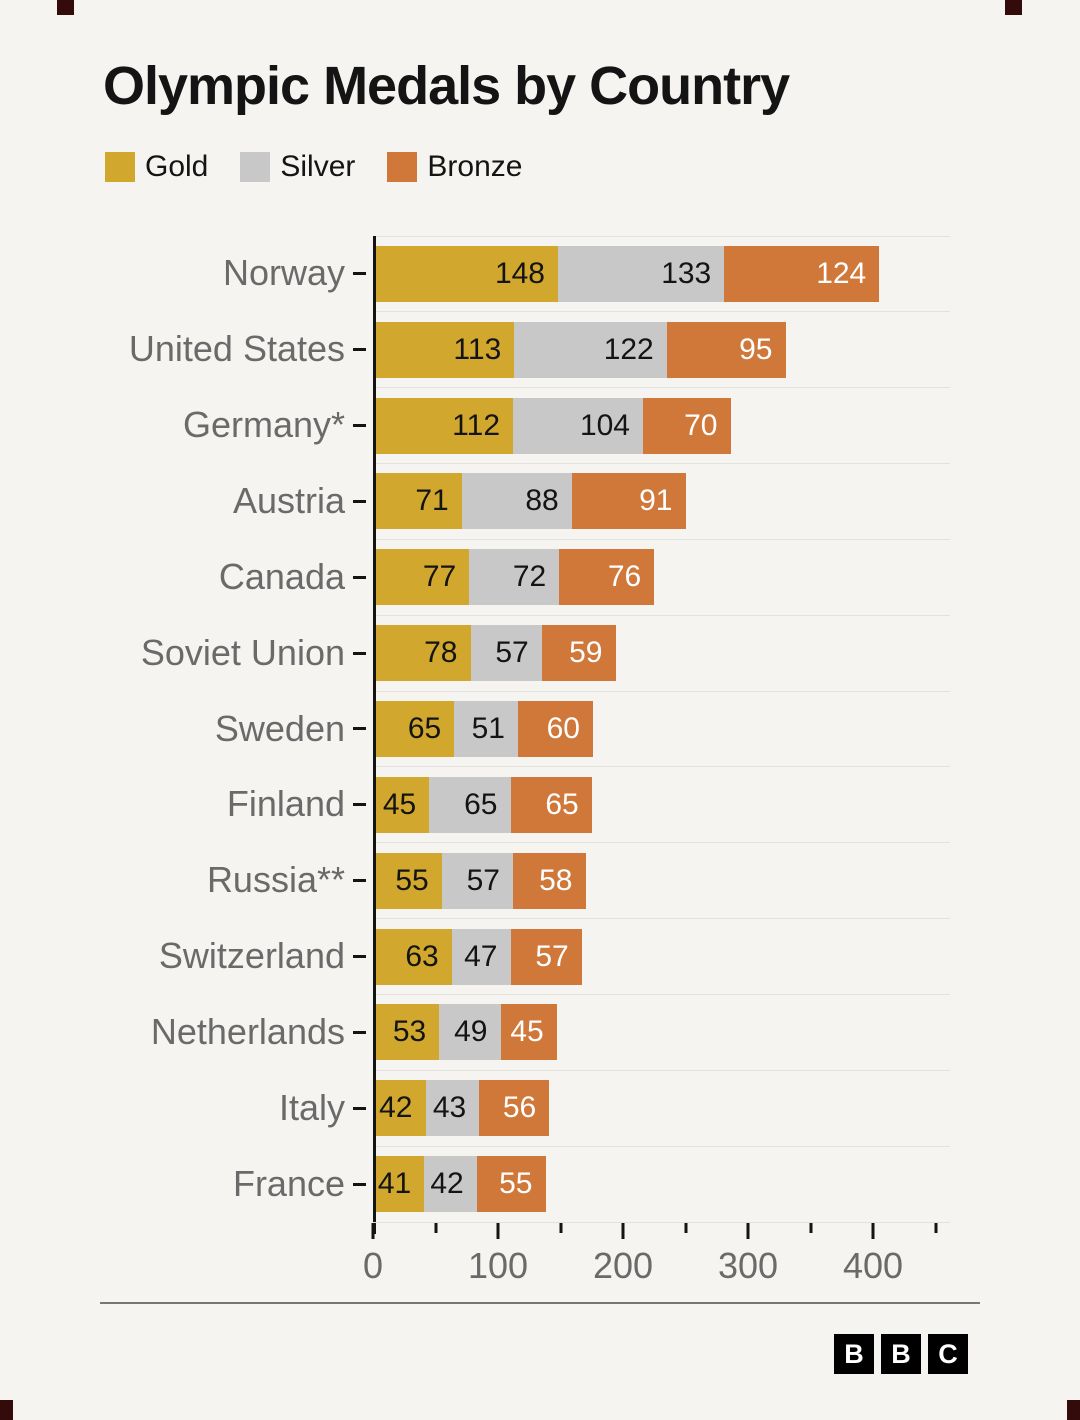  I want to click on chart-row: Soviet Union 78 57 59, so click(527, 652).